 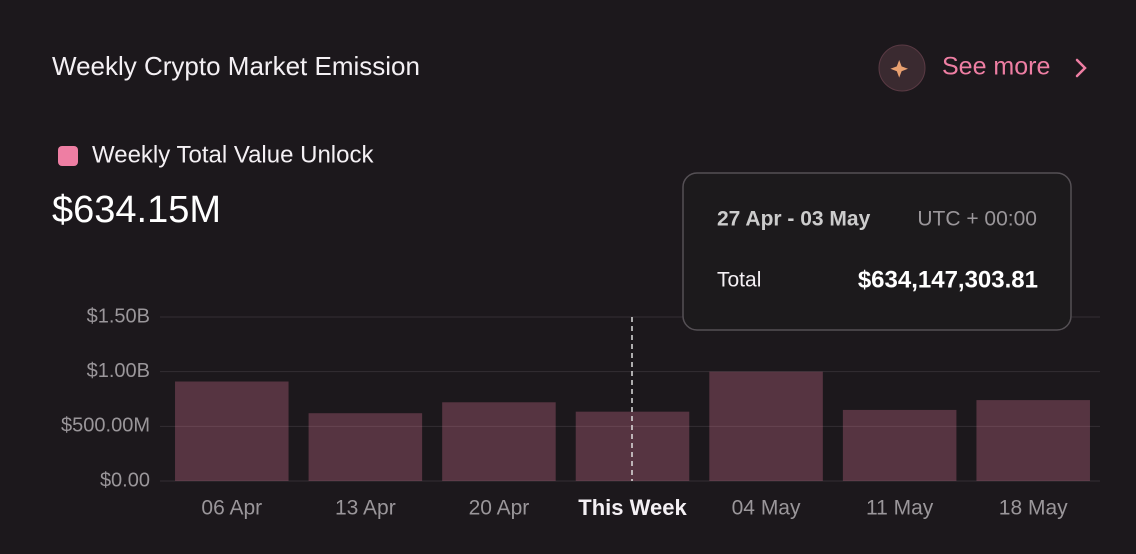 I want to click on headline-value: $634.15M, so click(x=136, y=210).